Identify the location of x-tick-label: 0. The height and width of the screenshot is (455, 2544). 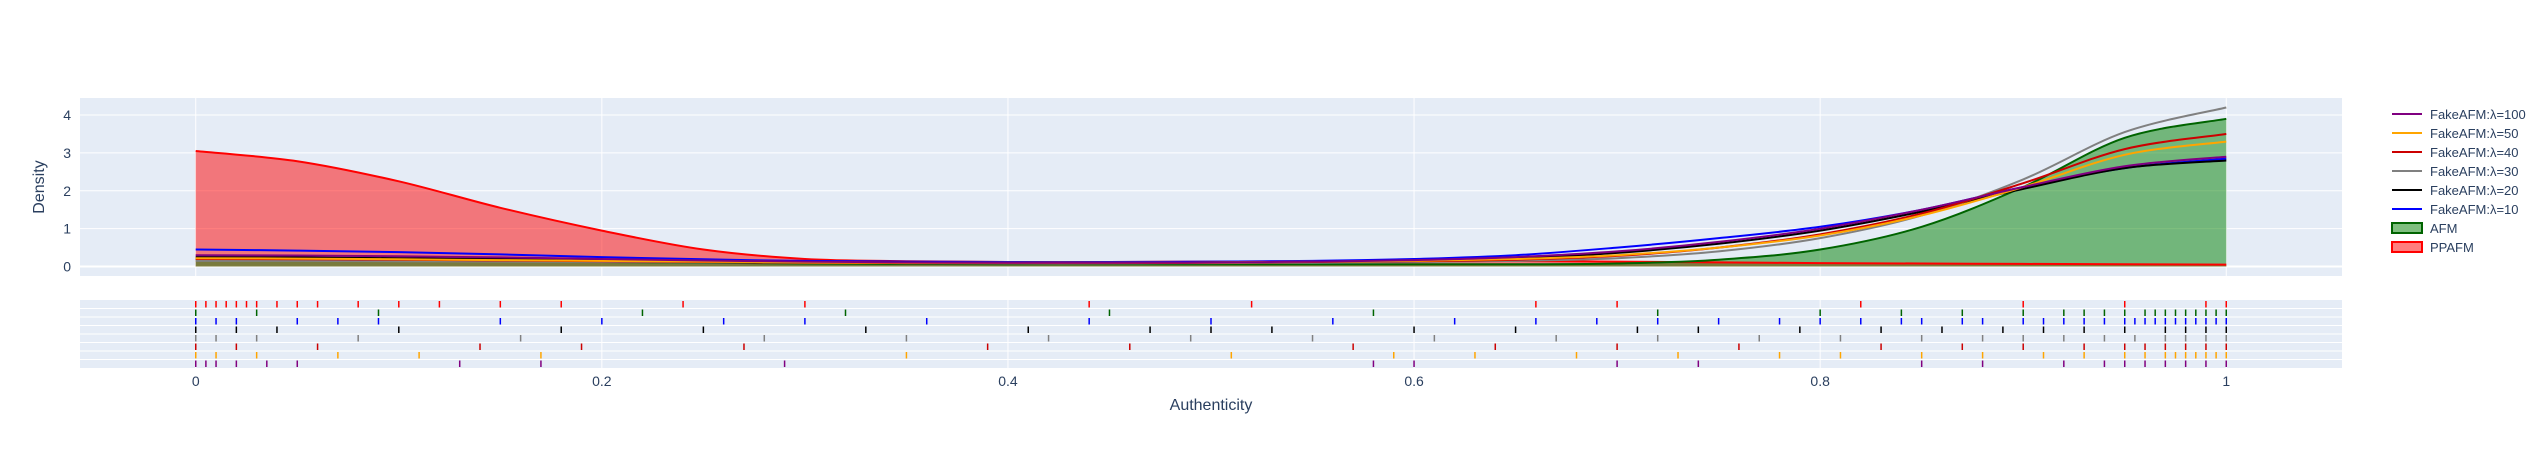
(196, 381).